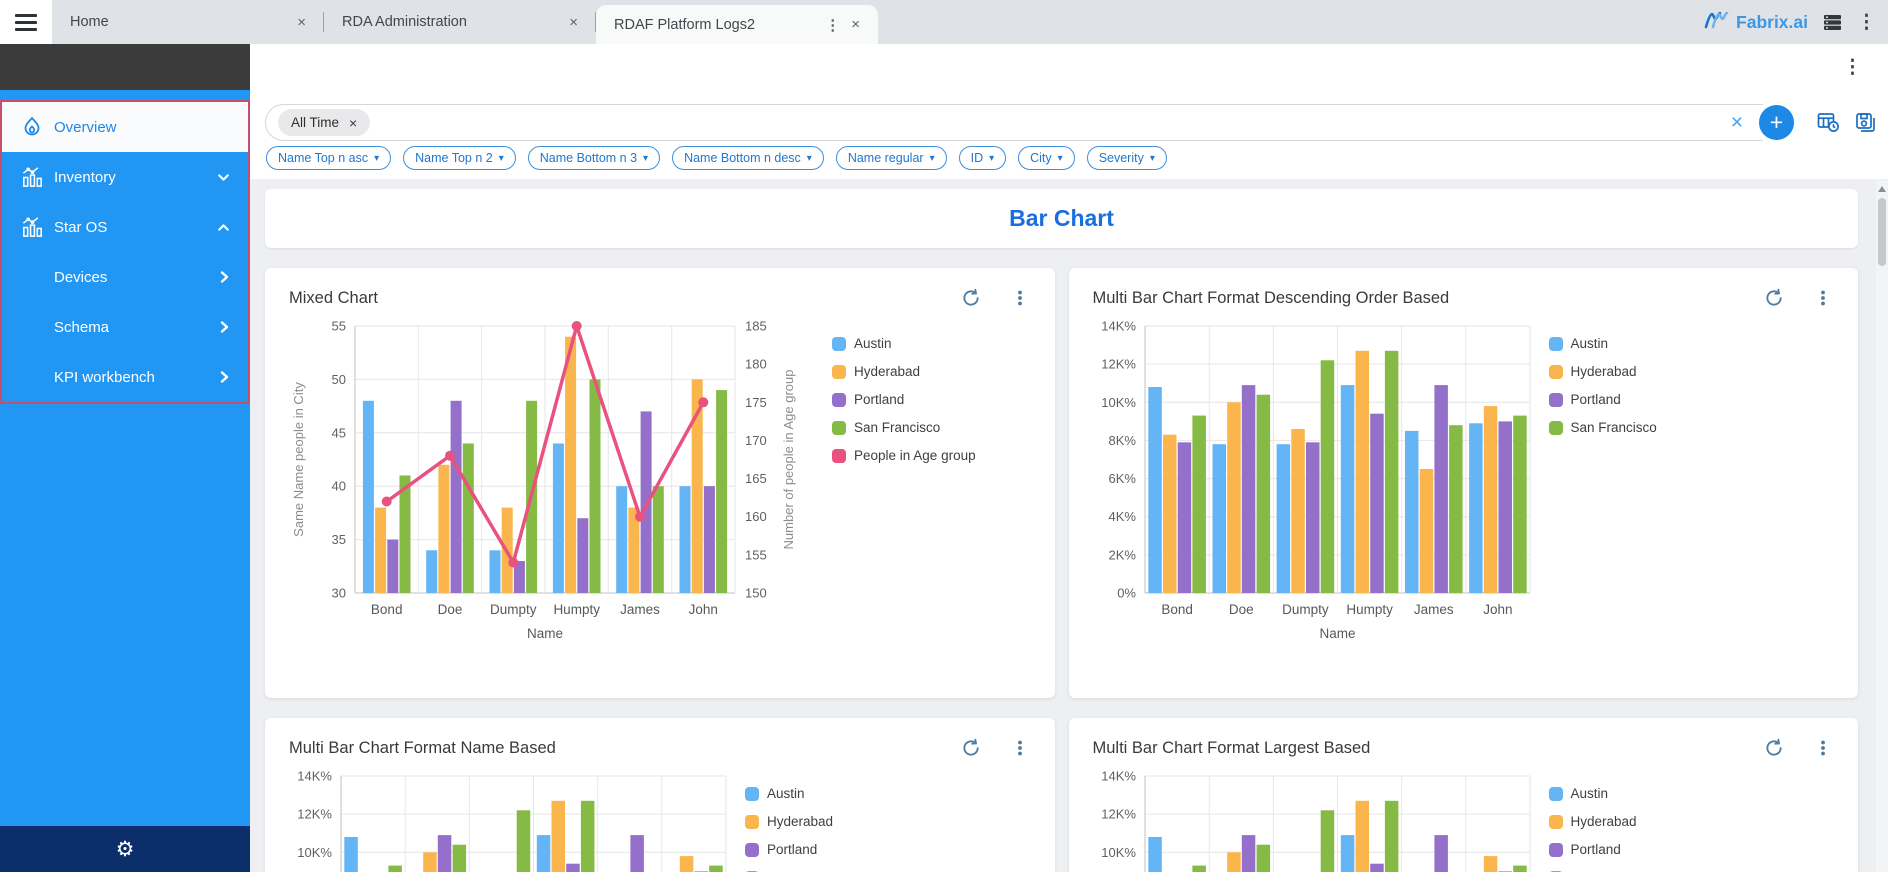  I want to click on scrollbar-thumb, so click(1882, 232).